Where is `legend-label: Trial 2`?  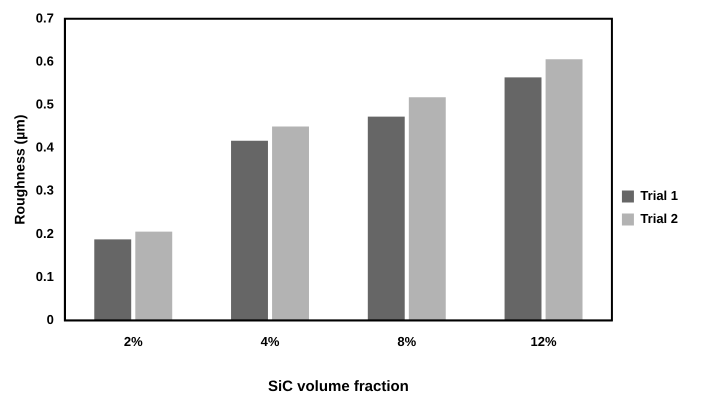 legend-label: Trial 2 is located at coordinates (659, 218).